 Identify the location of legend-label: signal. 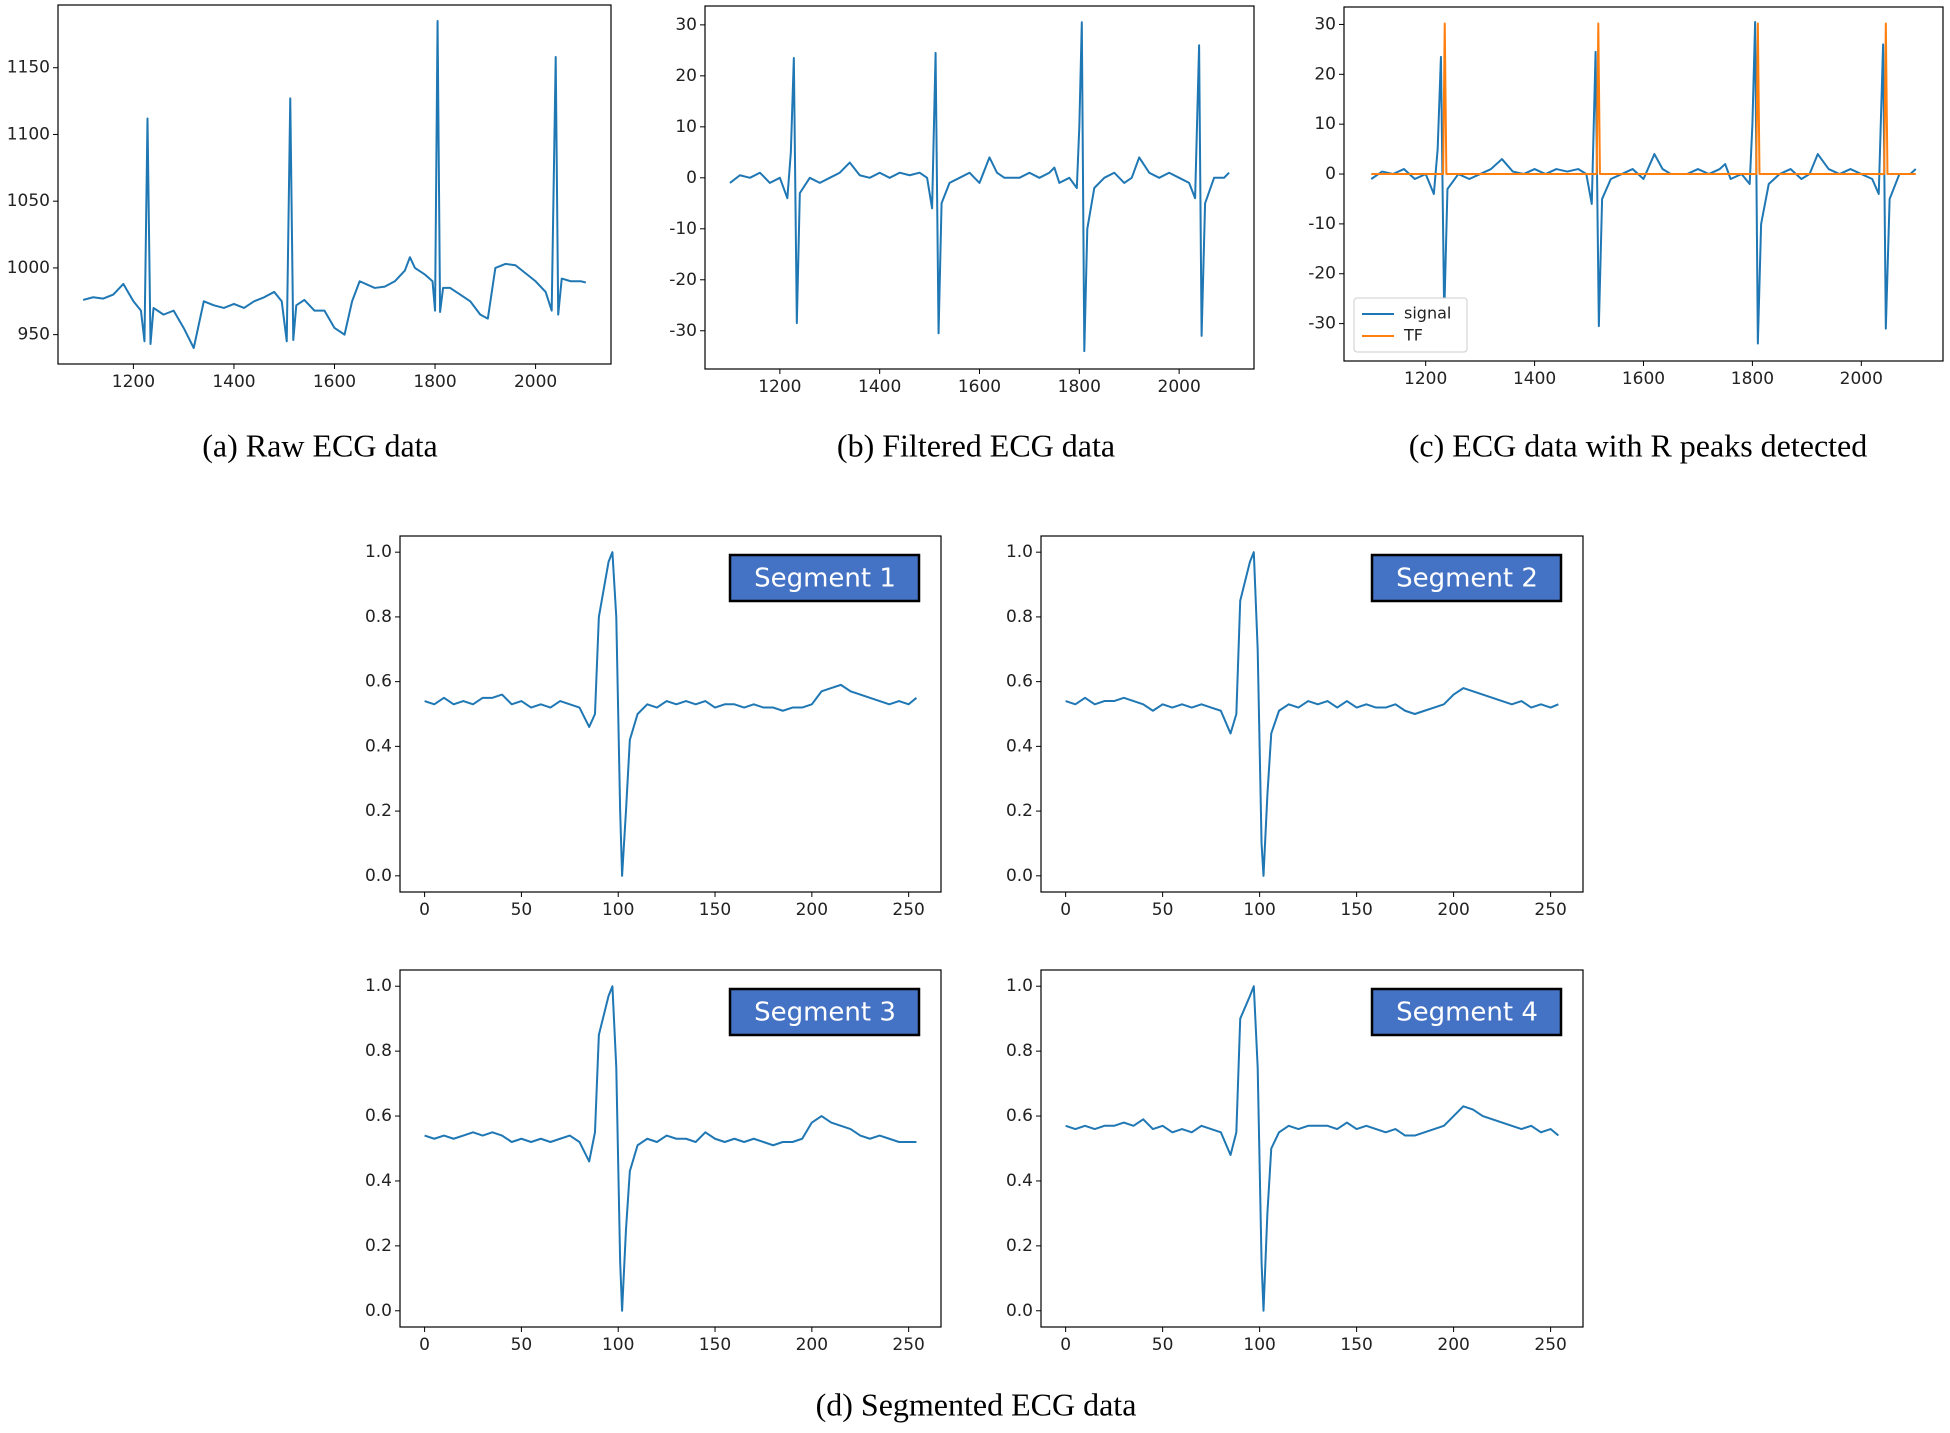
(1427, 313).